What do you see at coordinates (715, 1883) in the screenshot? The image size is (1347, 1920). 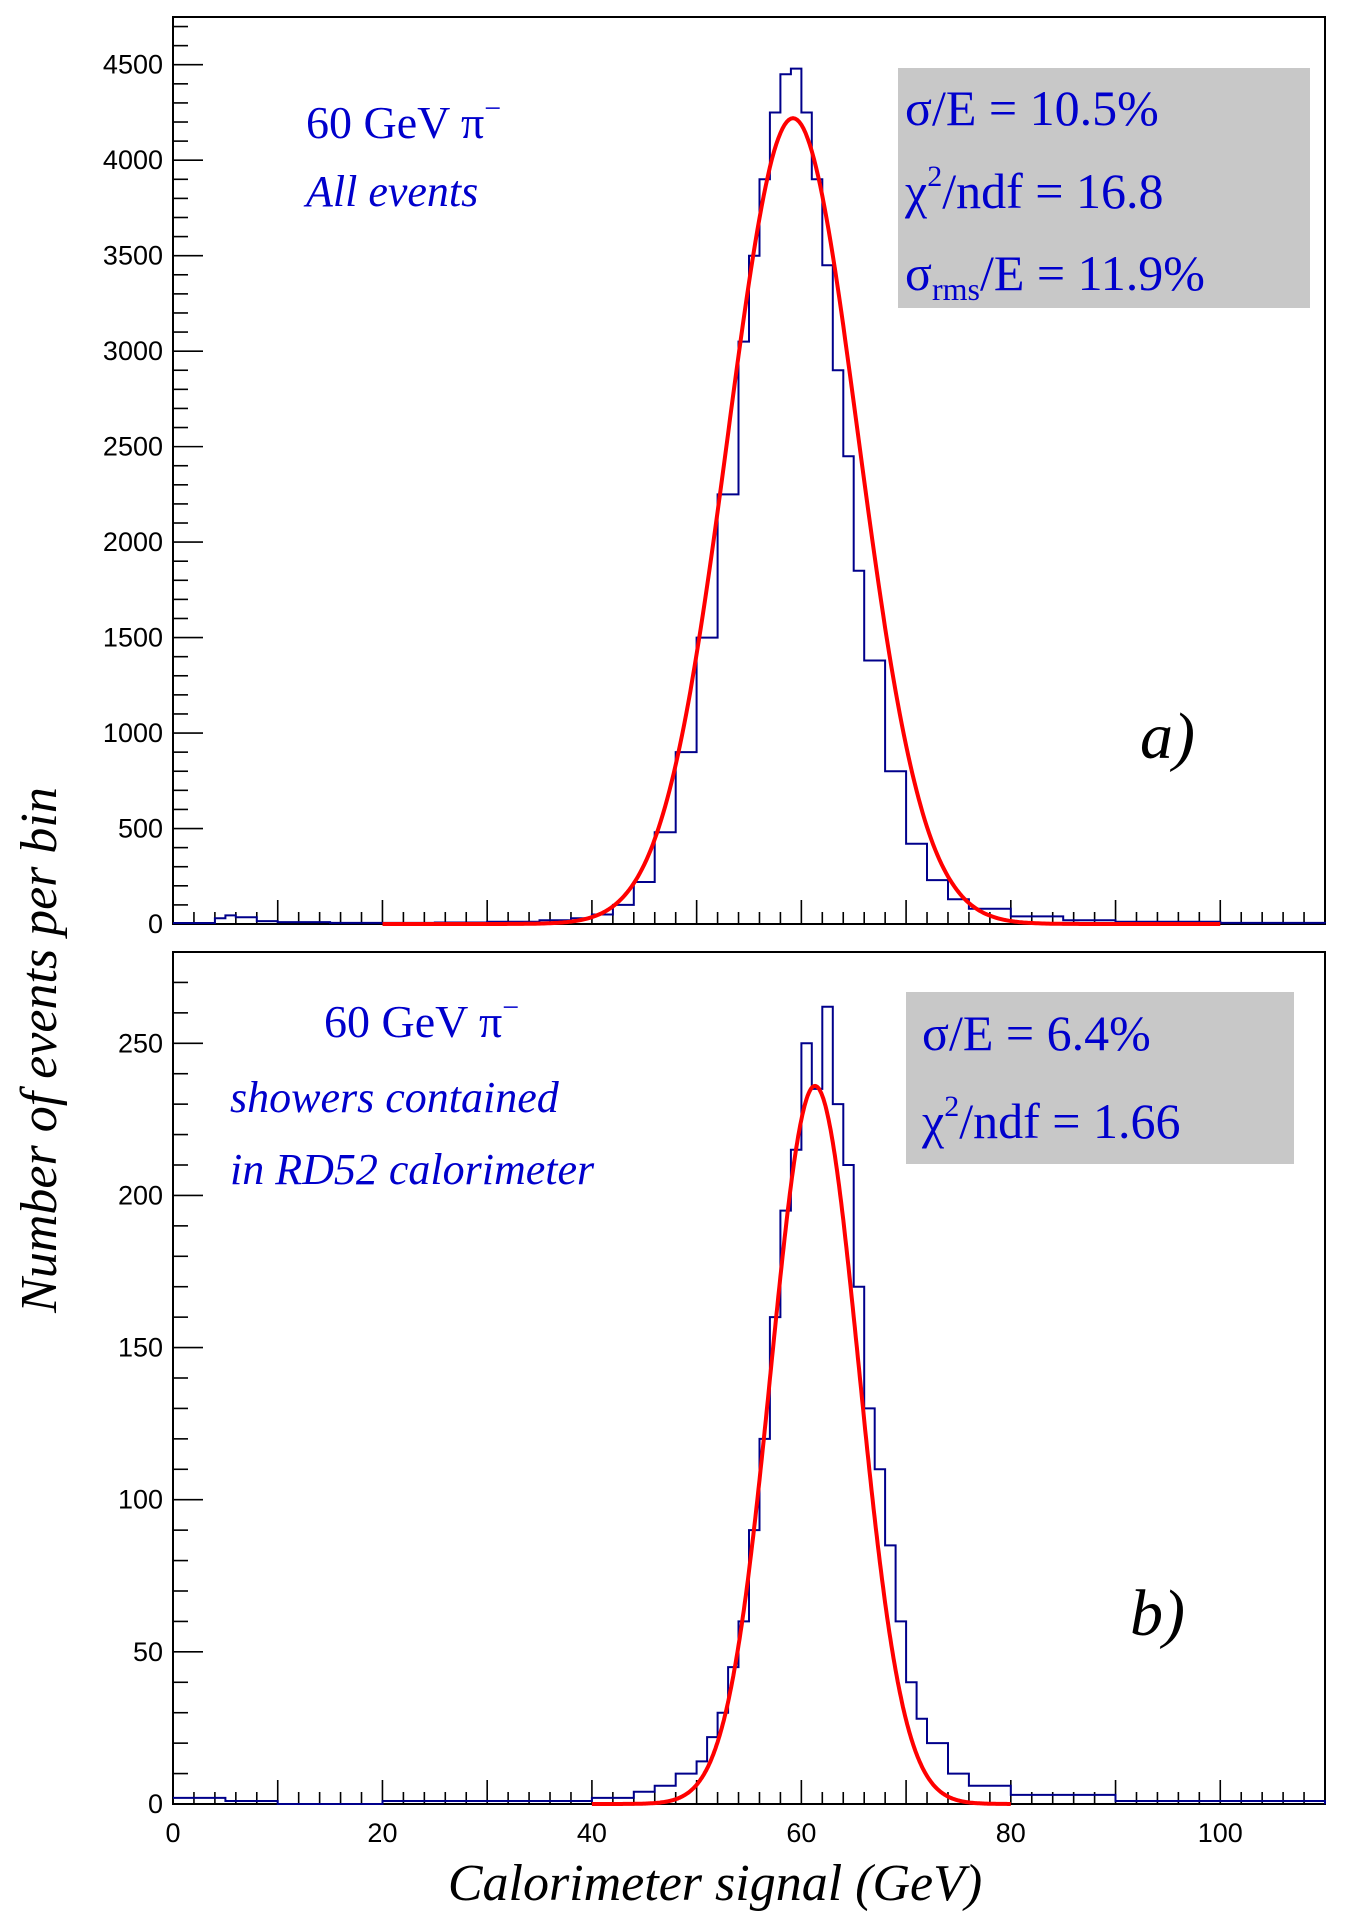 I see `x-axis-title: Calorimeter signal (GeV)` at bounding box center [715, 1883].